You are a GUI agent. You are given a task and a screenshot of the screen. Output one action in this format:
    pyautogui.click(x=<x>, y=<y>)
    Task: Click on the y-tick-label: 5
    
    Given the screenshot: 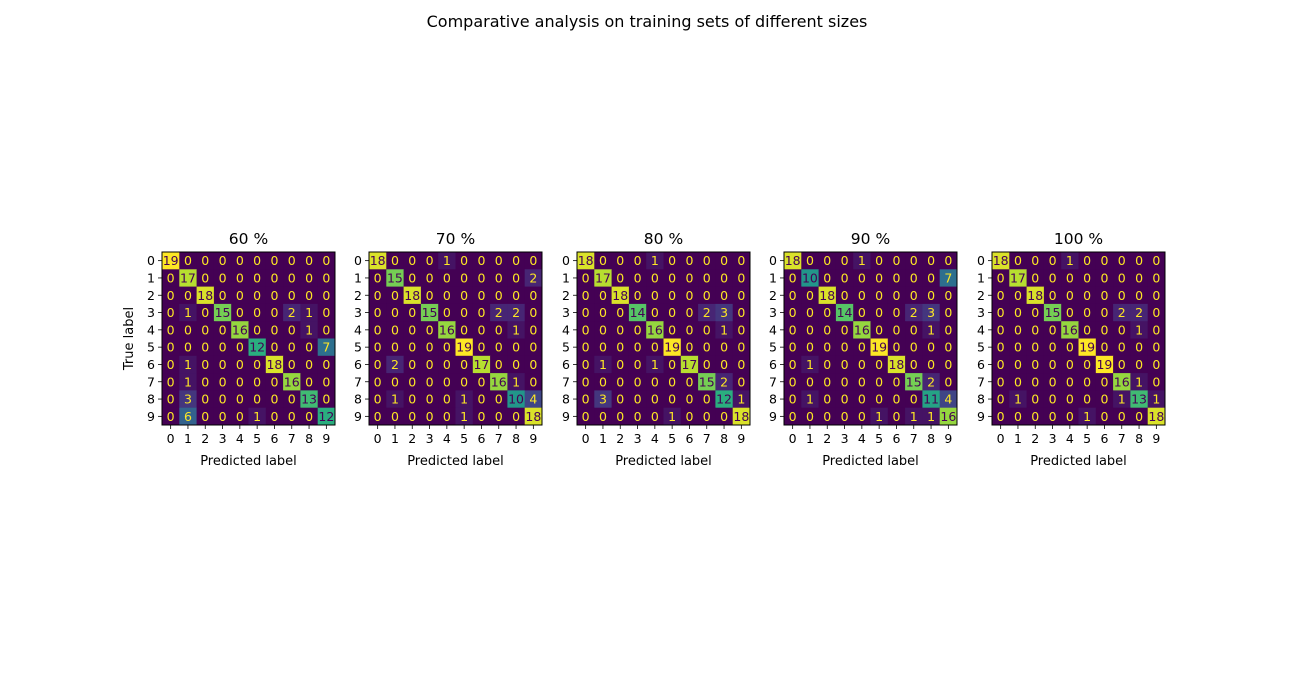 What is the action you would take?
    pyautogui.click(x=151, y=347)
    